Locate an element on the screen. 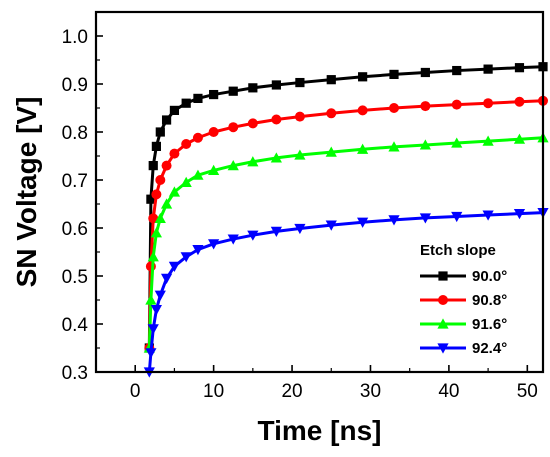  y-tick-label: 0.4 is located at coordinates (75, 325).